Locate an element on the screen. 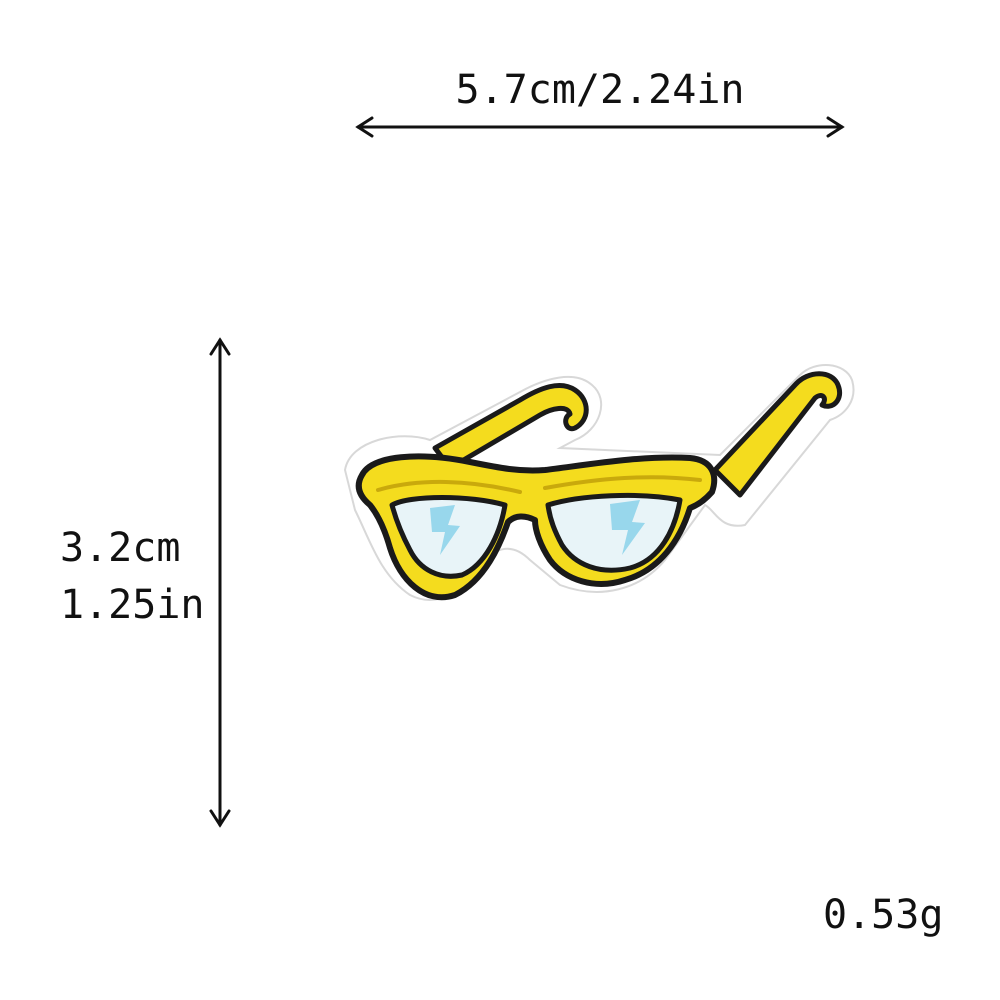 The width and height of the screenshot is (1000, 1000). height-arrow-icon is located at coordinates (220, 582).